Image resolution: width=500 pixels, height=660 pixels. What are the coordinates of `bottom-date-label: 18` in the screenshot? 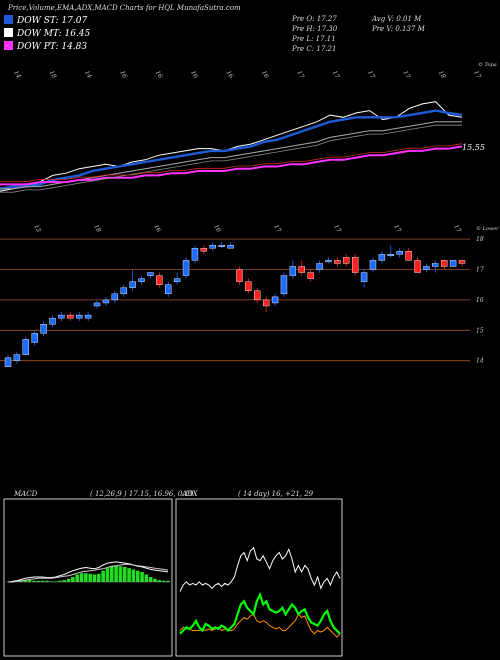 It's located at (97, 229).